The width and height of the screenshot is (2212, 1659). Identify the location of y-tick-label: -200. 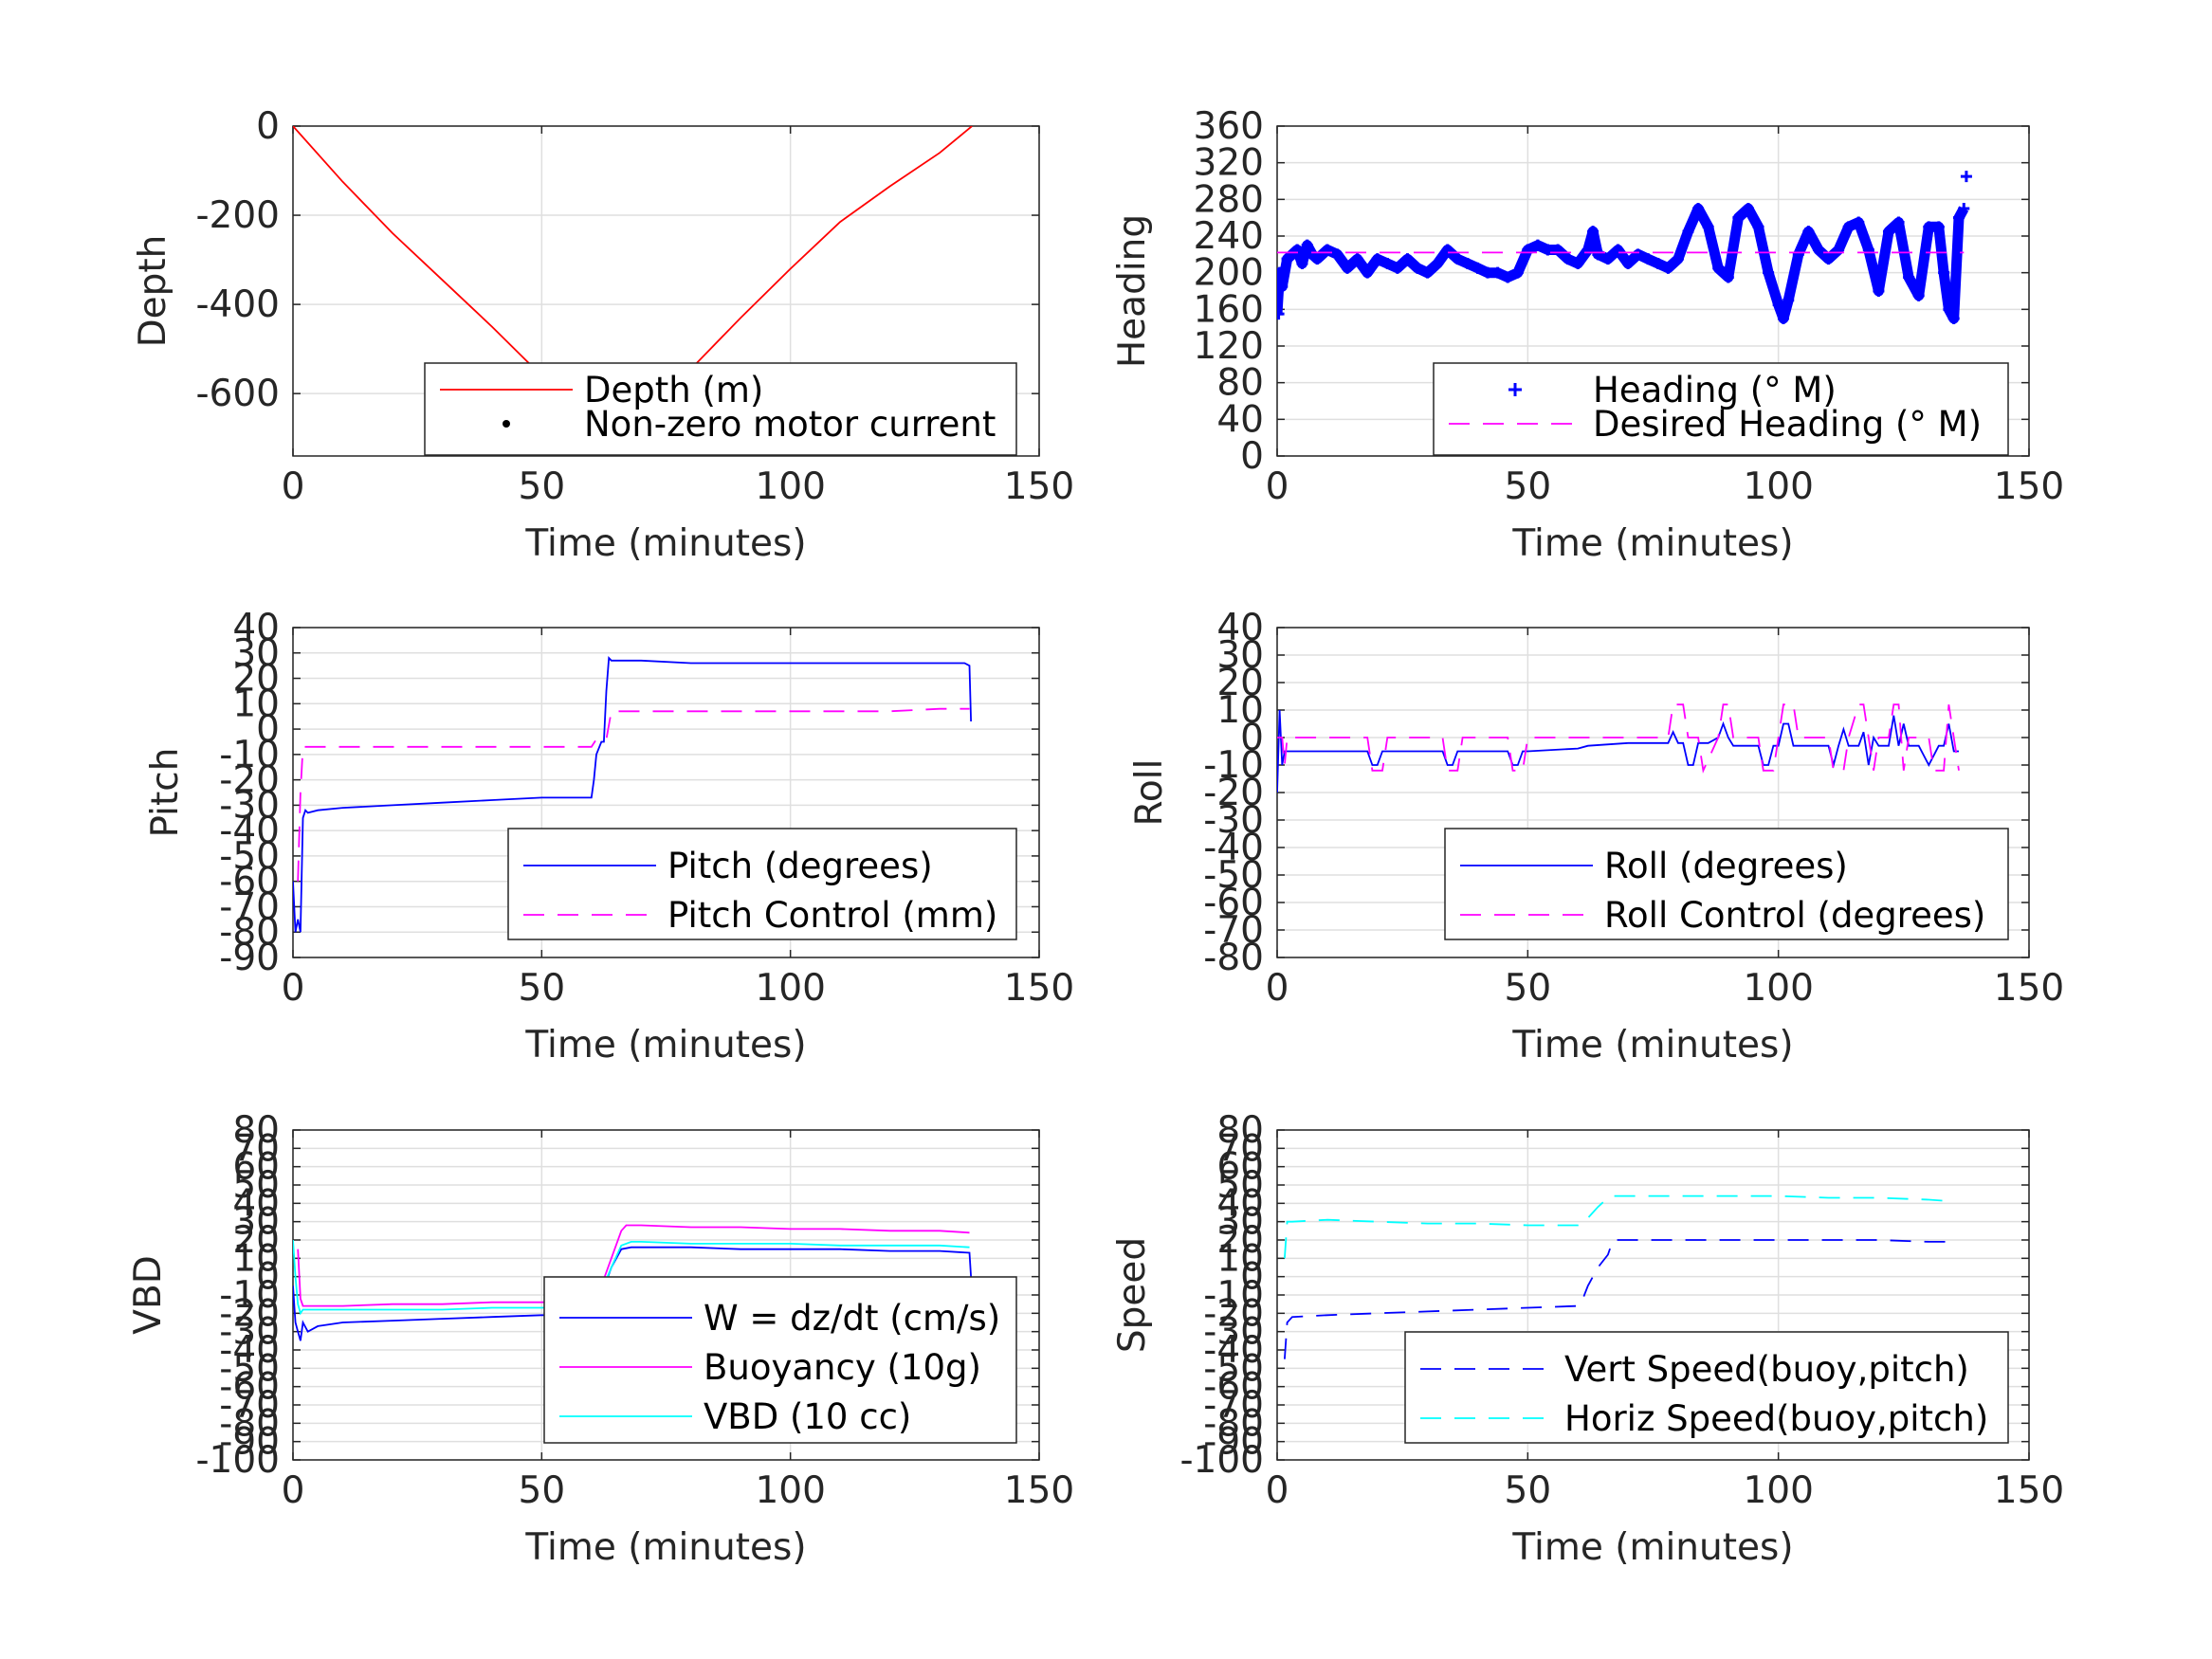
(237, 215).